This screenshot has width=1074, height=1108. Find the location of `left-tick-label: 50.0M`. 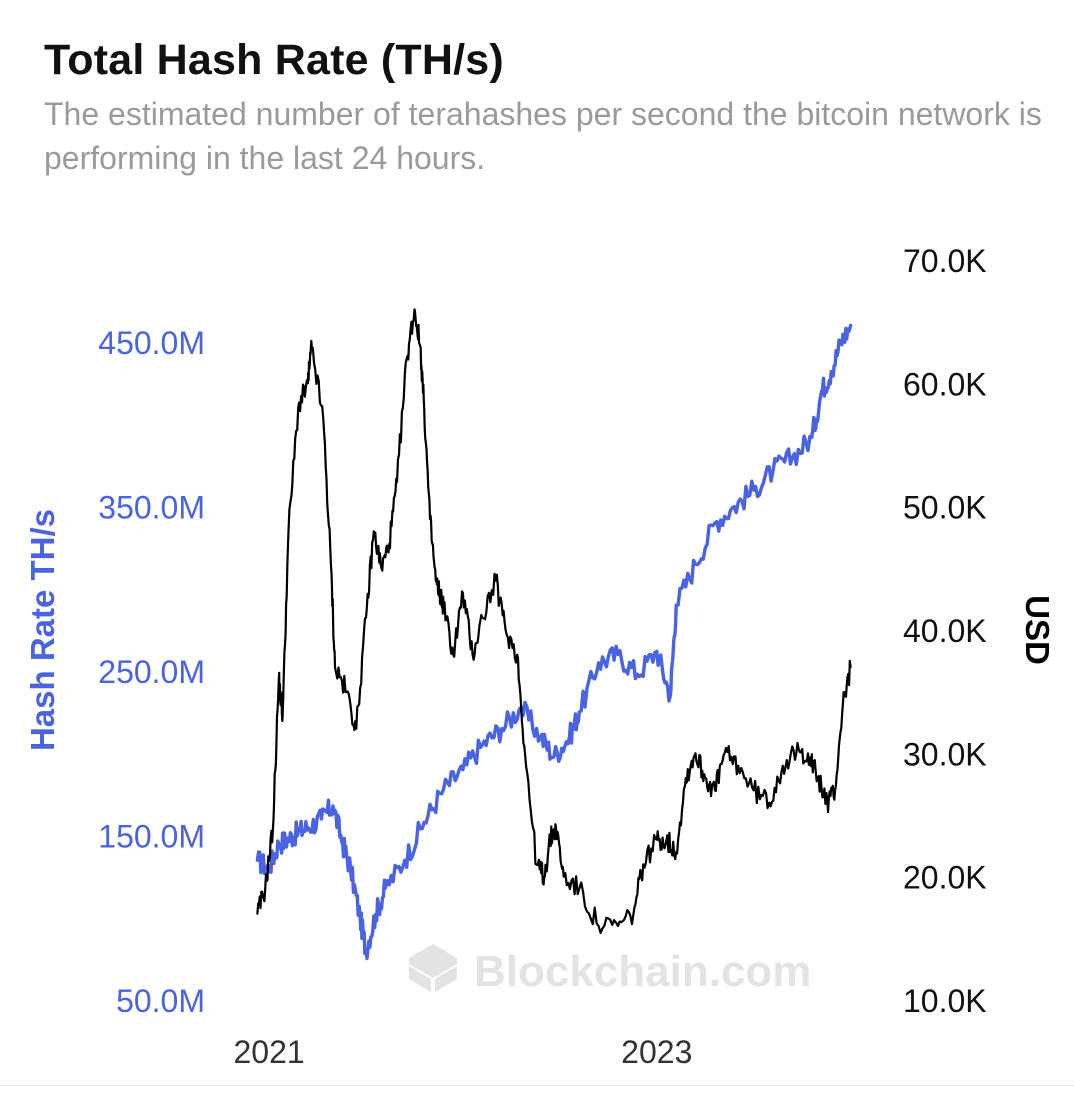

left-tick-label: 50.0M is located at coordinates (160, 1001).